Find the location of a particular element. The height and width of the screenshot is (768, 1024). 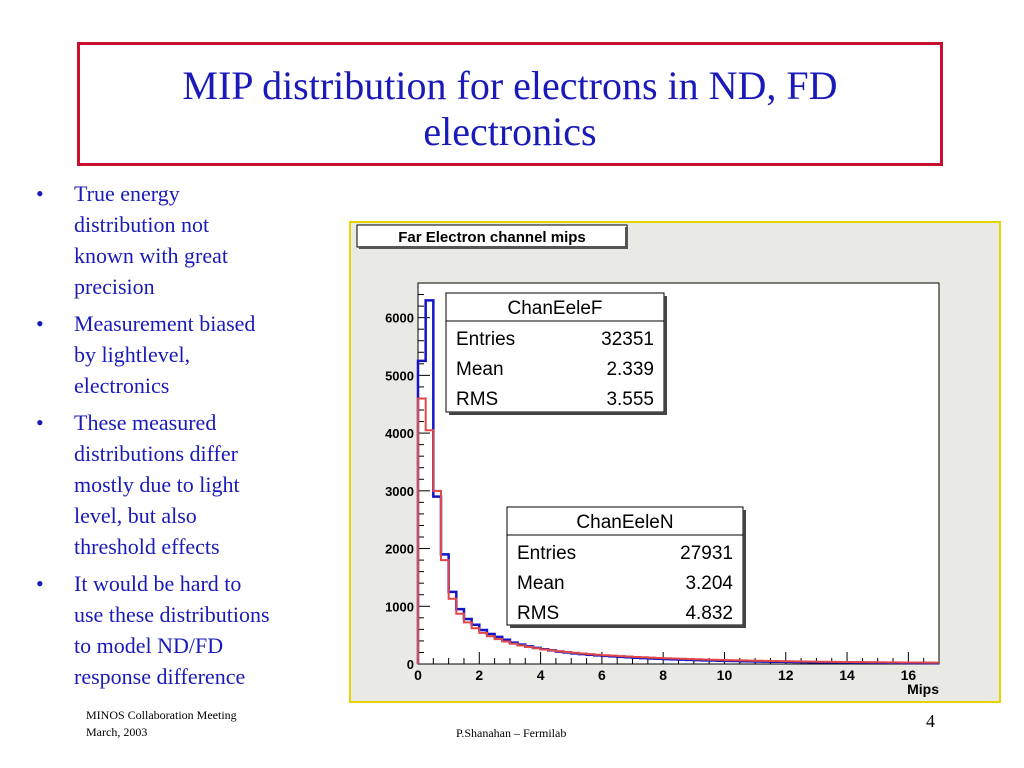

bullet-line: These measured is located at coordinates (145, 422).